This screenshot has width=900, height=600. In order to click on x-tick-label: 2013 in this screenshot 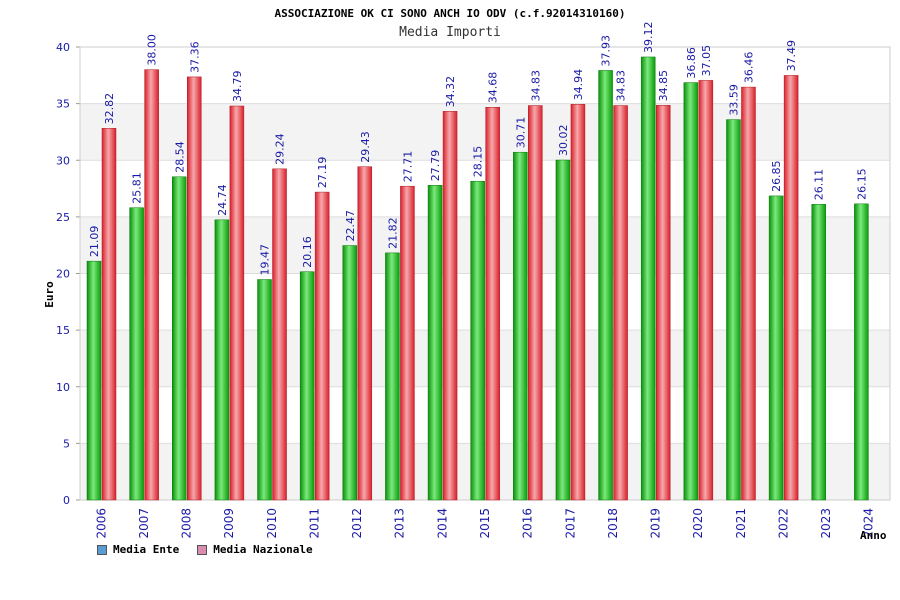, I will do `click(400, 523)`.